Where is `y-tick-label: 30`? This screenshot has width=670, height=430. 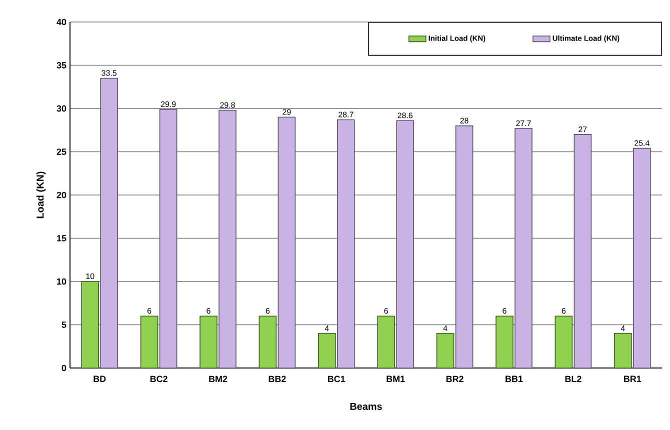
y-tick-label: 30 is located at coordinates (61, 108).